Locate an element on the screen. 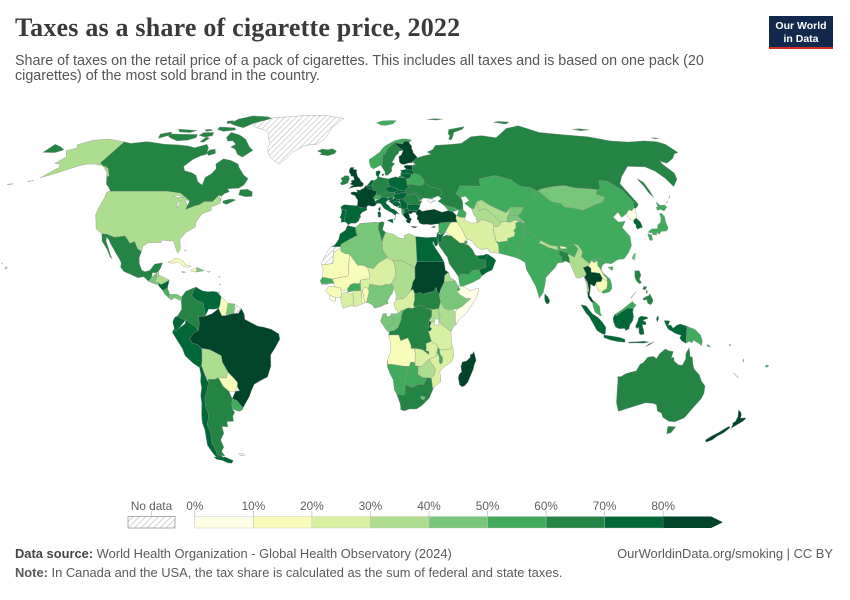  svg-text: 10% is located at coordinates (254, 506).